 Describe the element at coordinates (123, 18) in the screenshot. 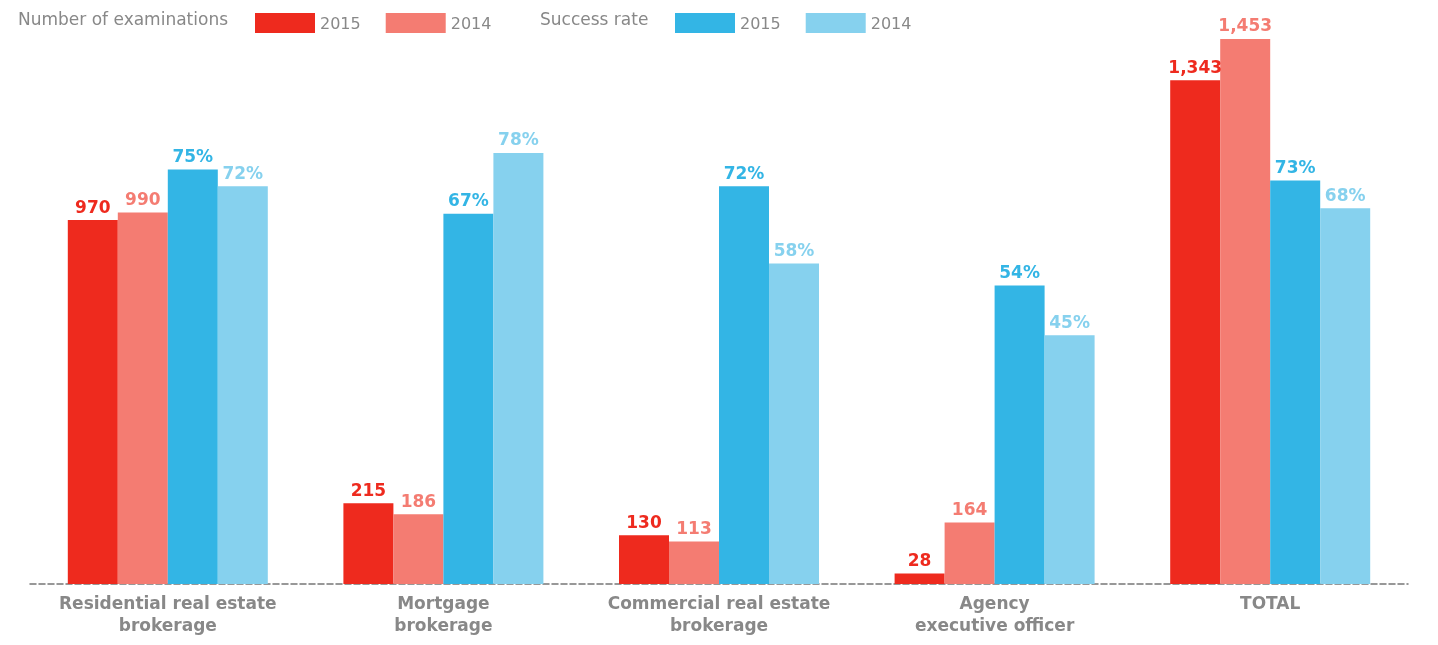

I see `text: Number of examinations` at that location.